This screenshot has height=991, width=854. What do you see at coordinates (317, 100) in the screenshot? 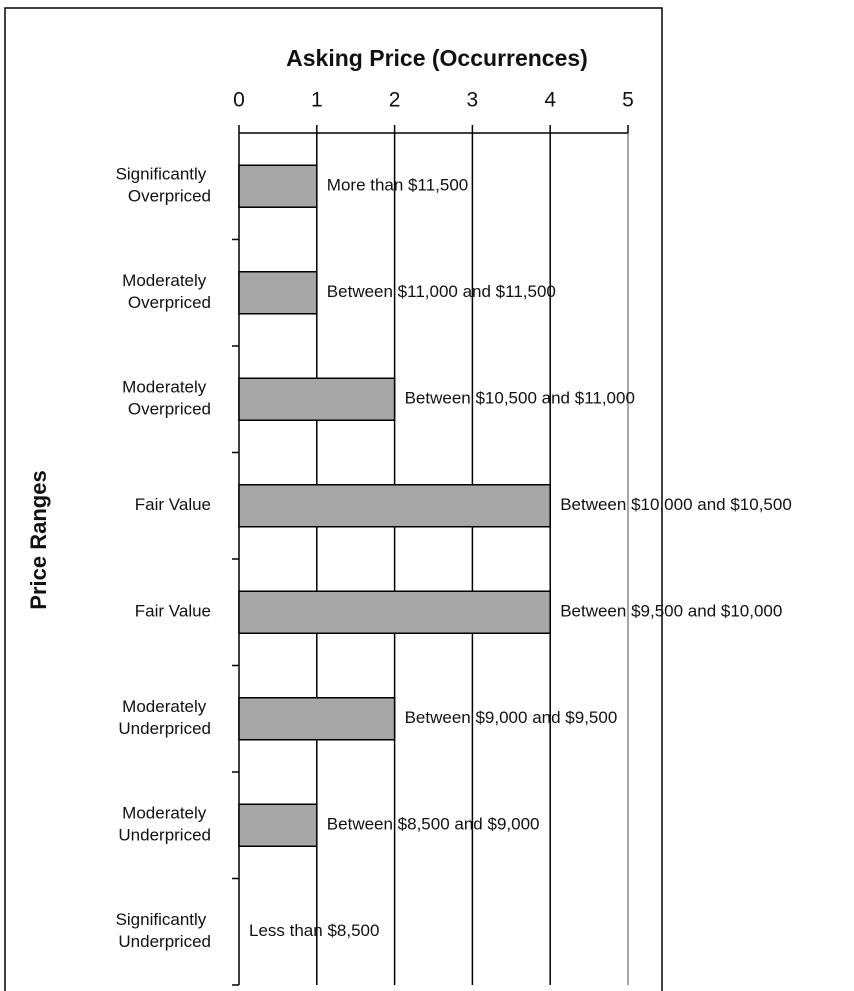
I see `x-tick-label: 1` at bounding box center [317, 100].